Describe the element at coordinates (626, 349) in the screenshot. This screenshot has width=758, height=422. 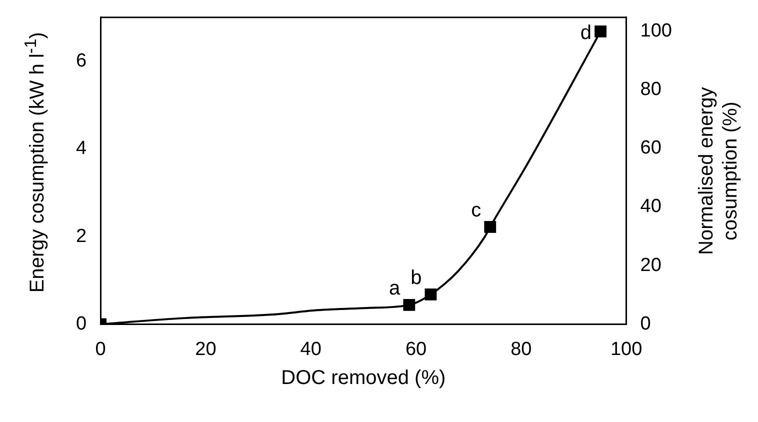
I see `x-tick-label: 100` at that location.